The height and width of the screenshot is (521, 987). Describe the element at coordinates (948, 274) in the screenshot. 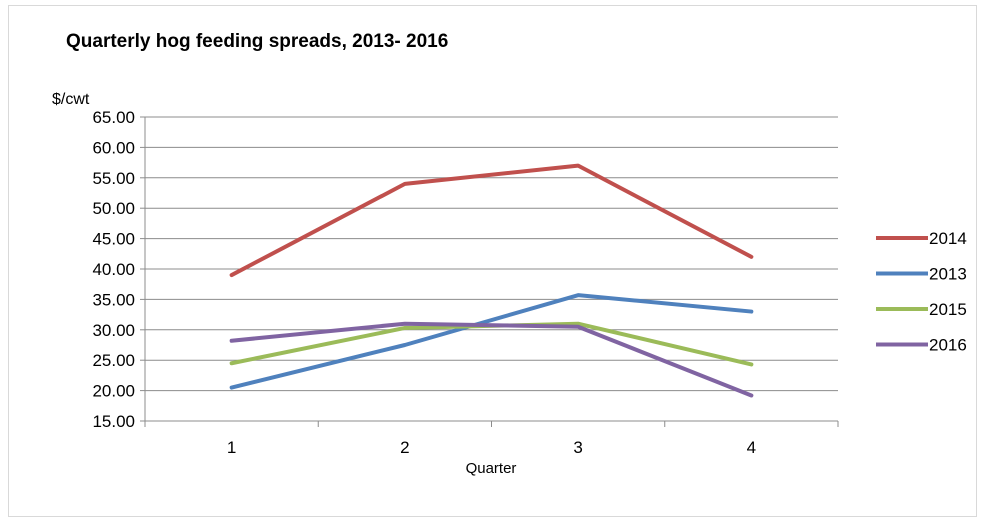

I see `legend-label: 2013` at that location.